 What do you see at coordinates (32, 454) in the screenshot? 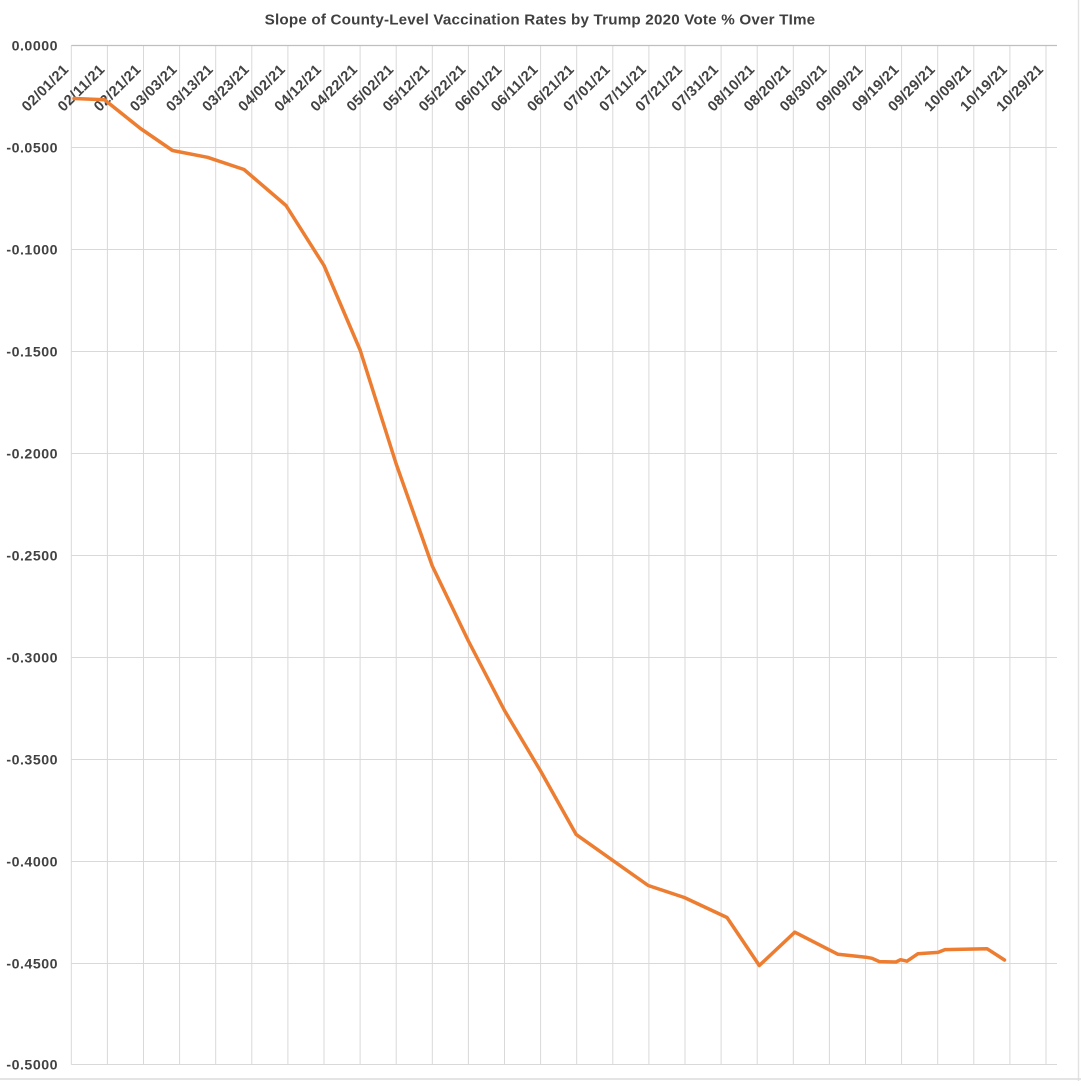
I see `svg-text: -0.2000` at bounding box center [32, 454].